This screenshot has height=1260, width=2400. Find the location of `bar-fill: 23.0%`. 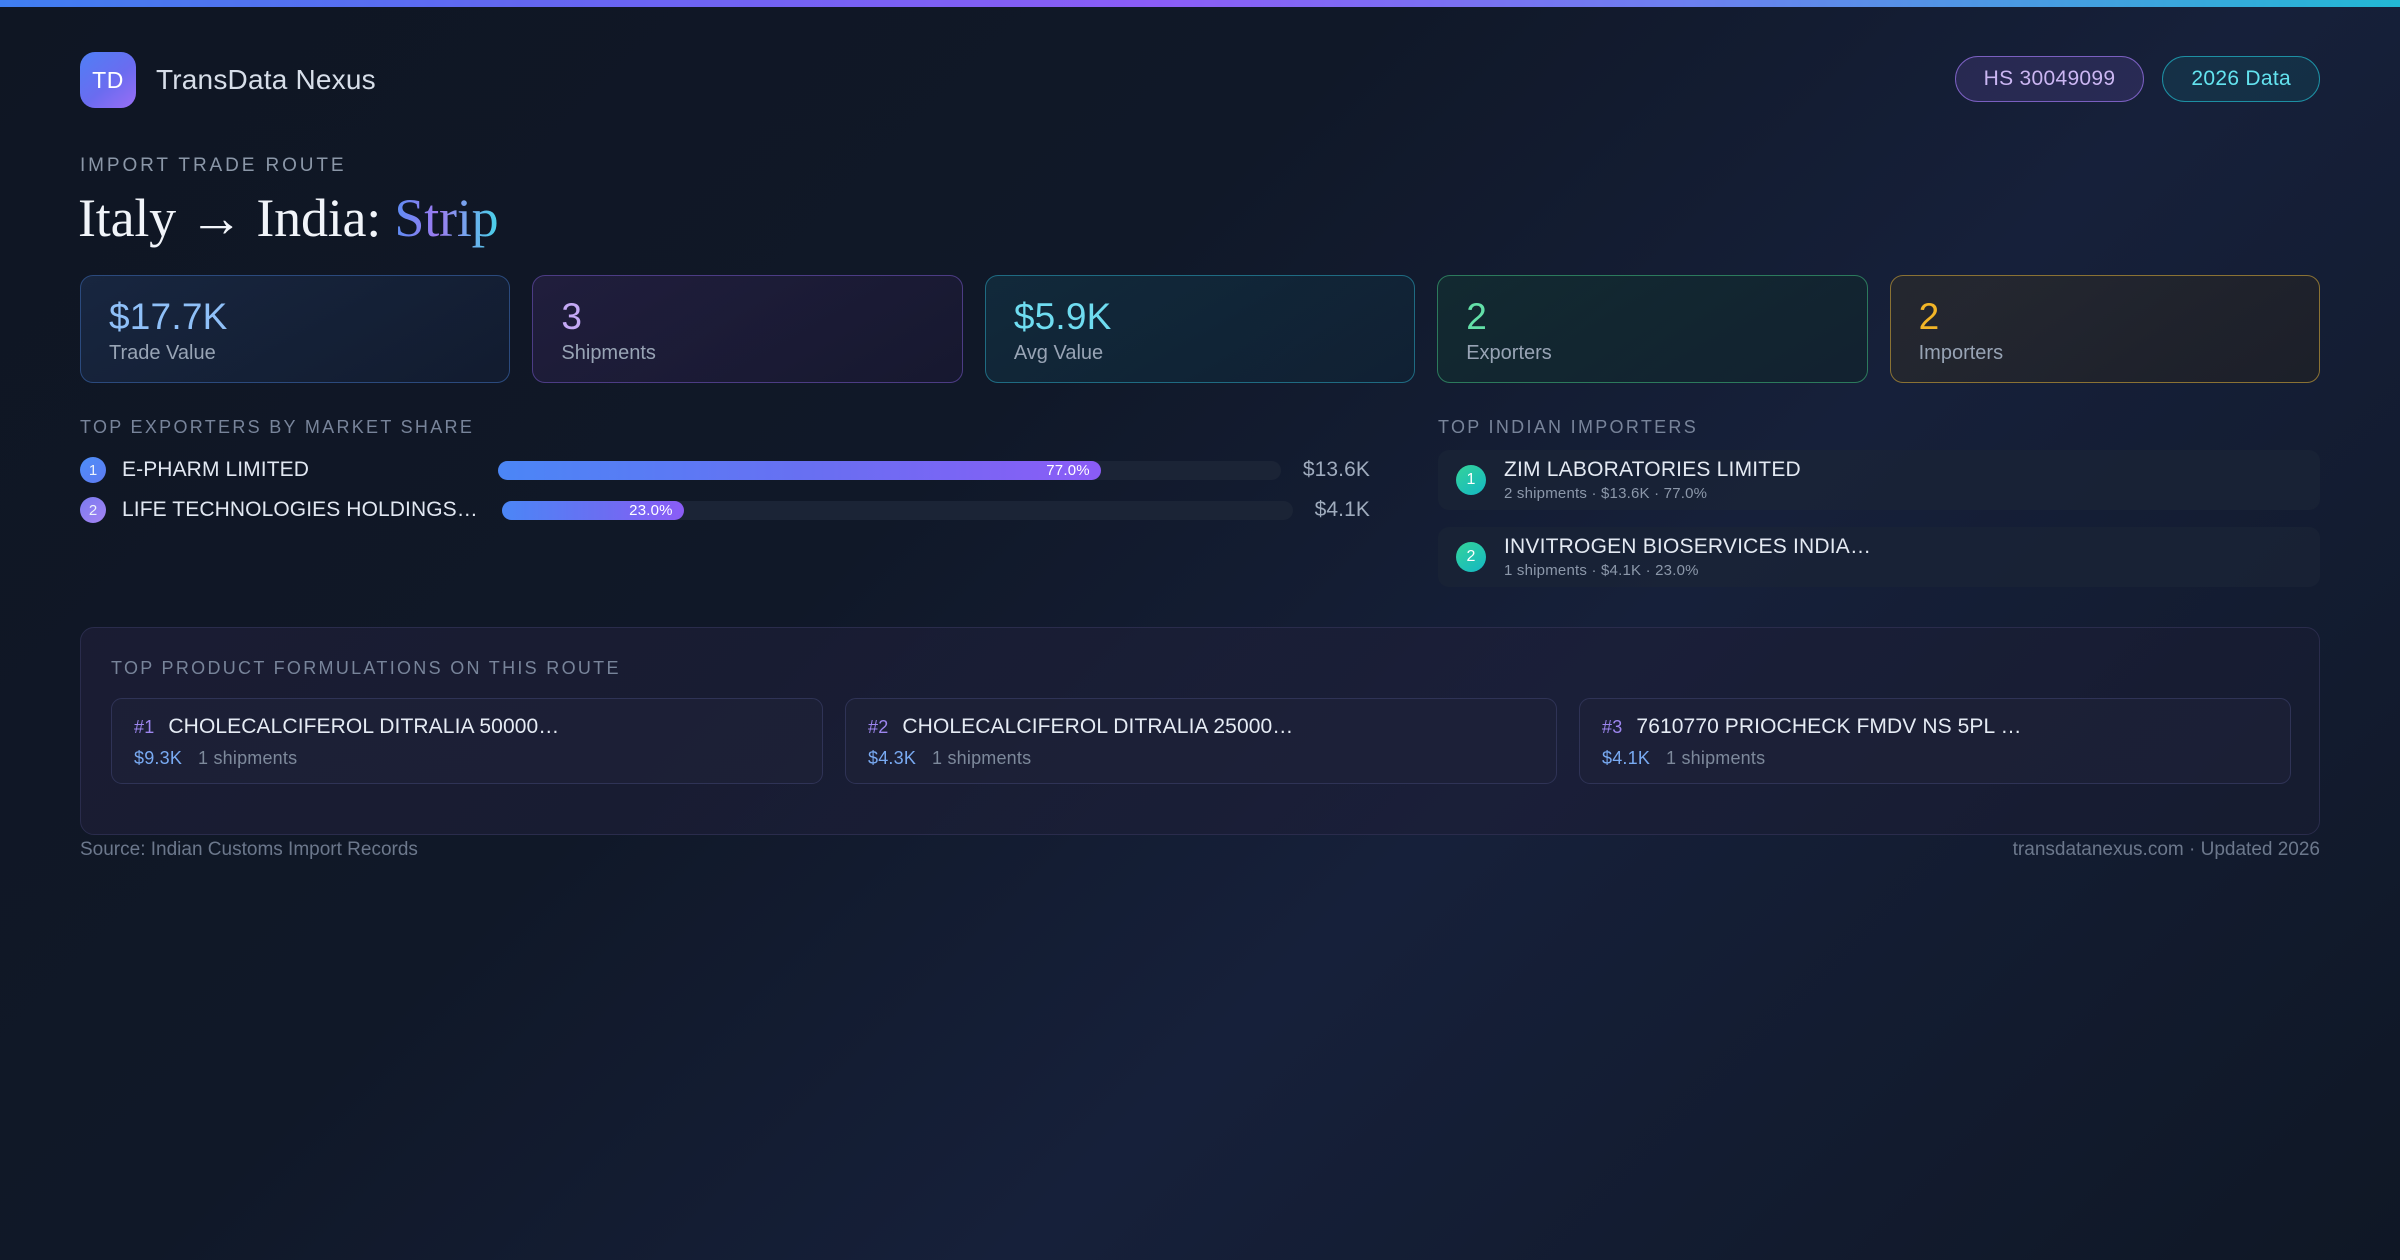

bar-fill: 23.0% is located at coordinates (592, 510).